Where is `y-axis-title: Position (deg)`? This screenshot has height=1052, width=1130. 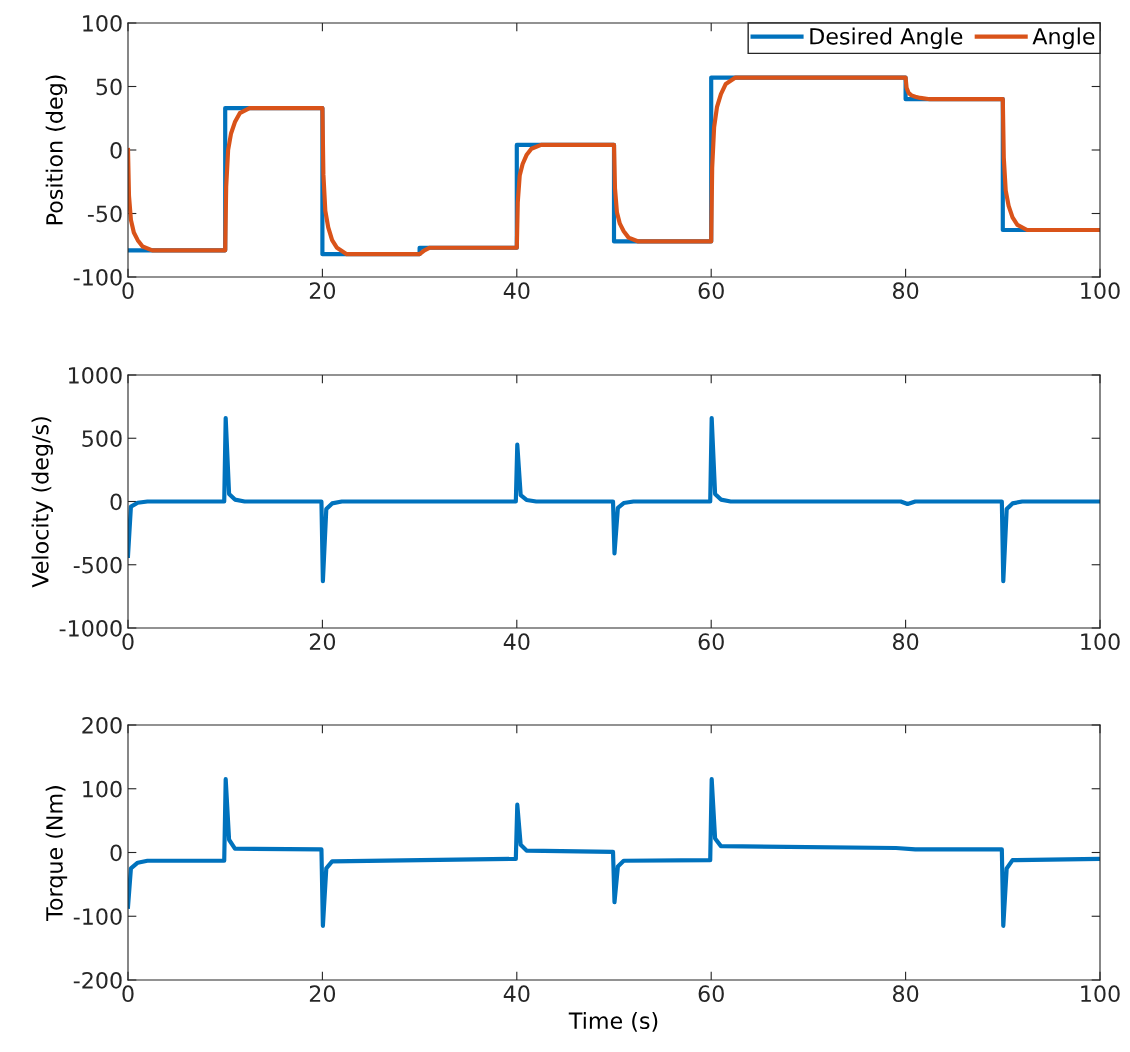 y-axis-title: Position (deg) is located at coordinates (56, 150).